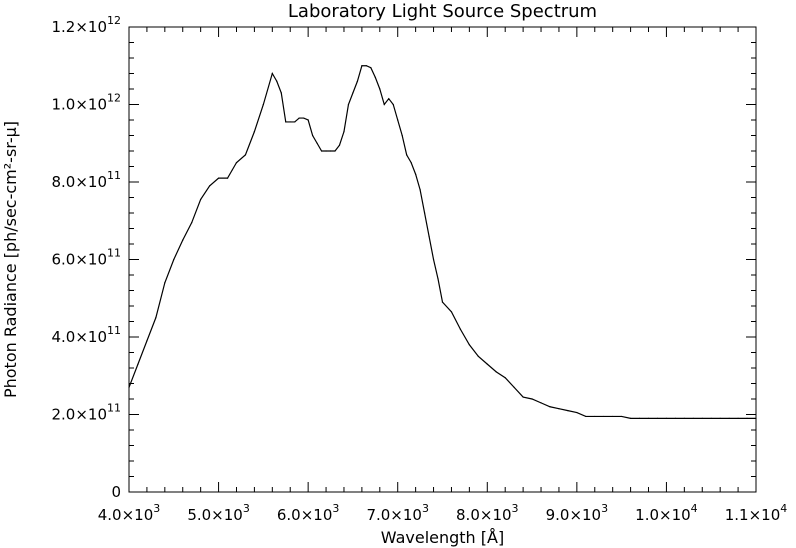  Describe the element at coordinates (86, 25) in the screenshot. I see `y-tick-label: 1.2×10¹²` at that location.